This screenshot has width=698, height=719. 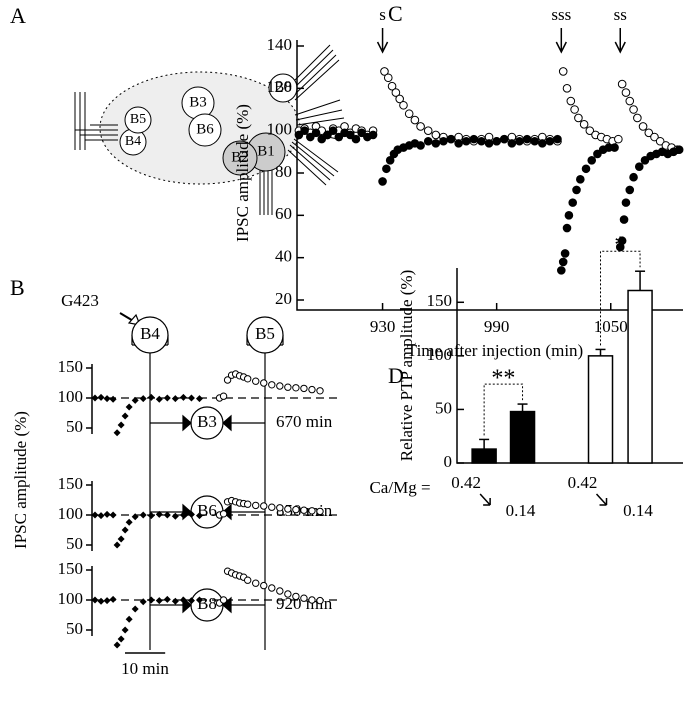 What do you see at coordinates (620, 246) in the screenshot?
I see `significance-label: *` at bounding box center [620, 246].